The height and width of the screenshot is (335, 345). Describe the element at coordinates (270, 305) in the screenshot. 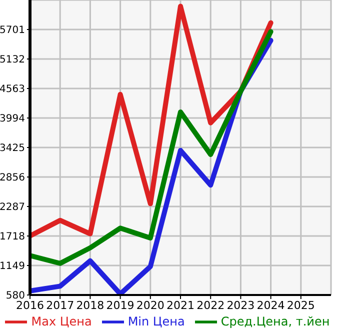

I see `x-tick-label: 2024` at that location.